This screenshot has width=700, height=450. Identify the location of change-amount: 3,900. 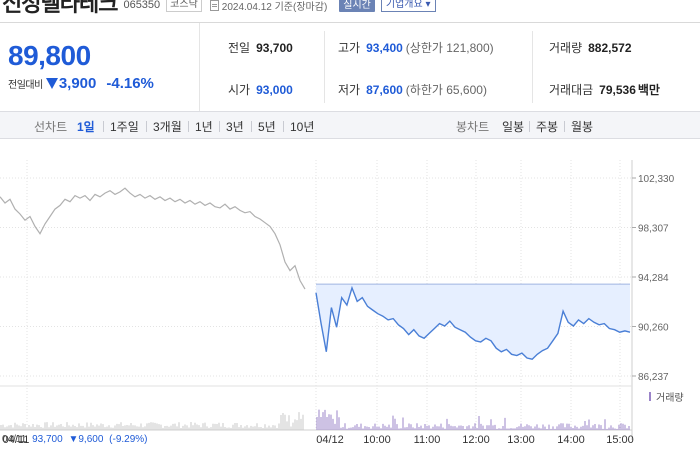
(77, 83).